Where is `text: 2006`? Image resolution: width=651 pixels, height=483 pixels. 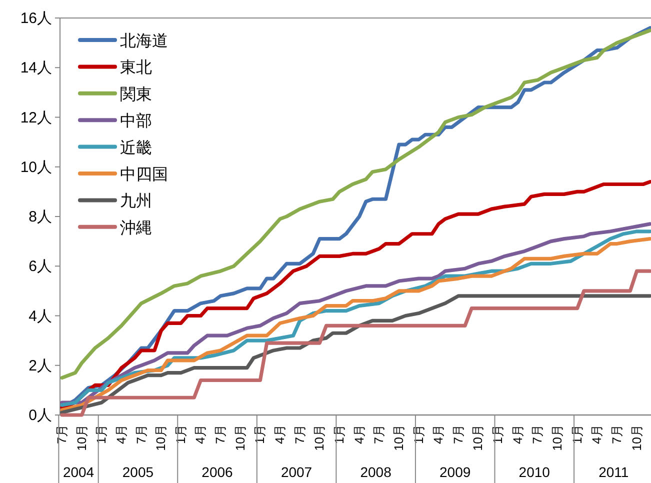
text: 2006 is located at coordinates (217, 472).